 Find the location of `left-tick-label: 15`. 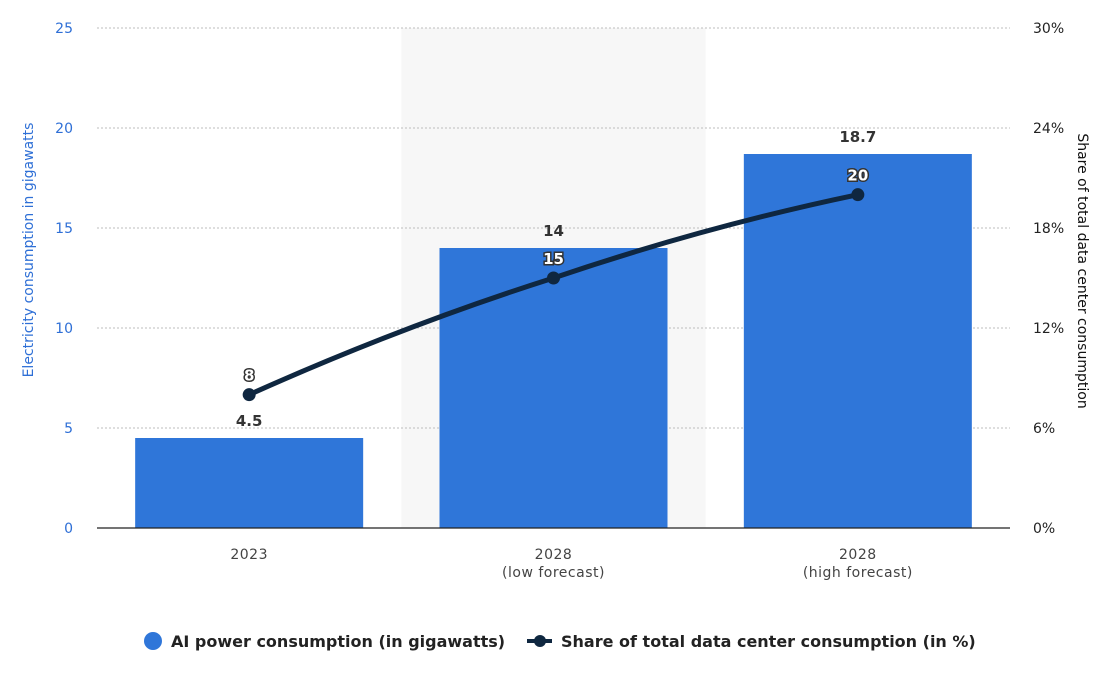

left-tick-label: 15 is located at coordinates (64, 229).